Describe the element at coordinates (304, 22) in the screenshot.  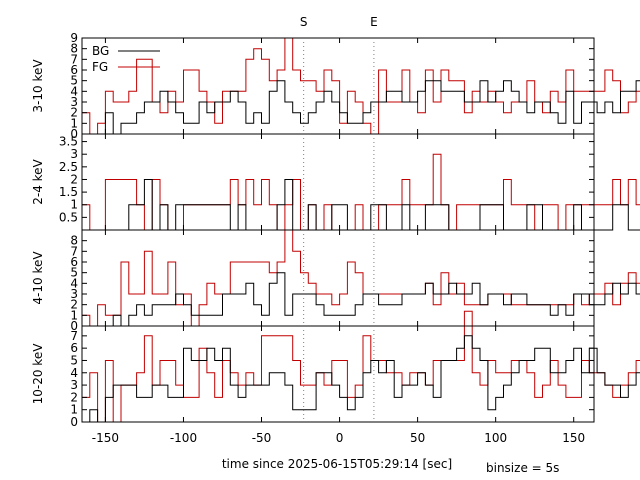
I see `marker-label-s: S` at that location.